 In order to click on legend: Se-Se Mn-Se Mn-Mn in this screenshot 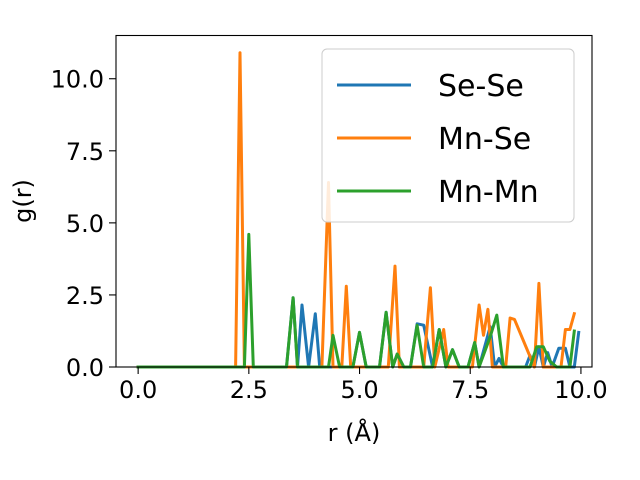, I will do `click(448, 135)`.